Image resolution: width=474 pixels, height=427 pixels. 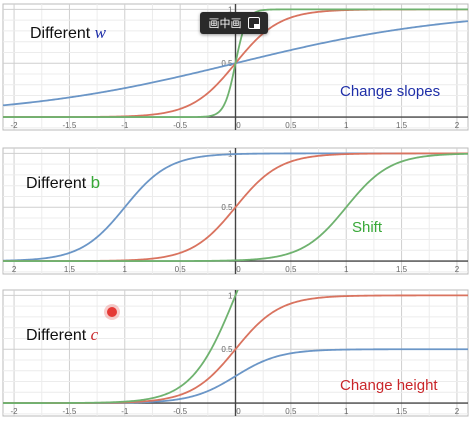 I want to click on pip-label: 画中画, so click(x=225, y=23).